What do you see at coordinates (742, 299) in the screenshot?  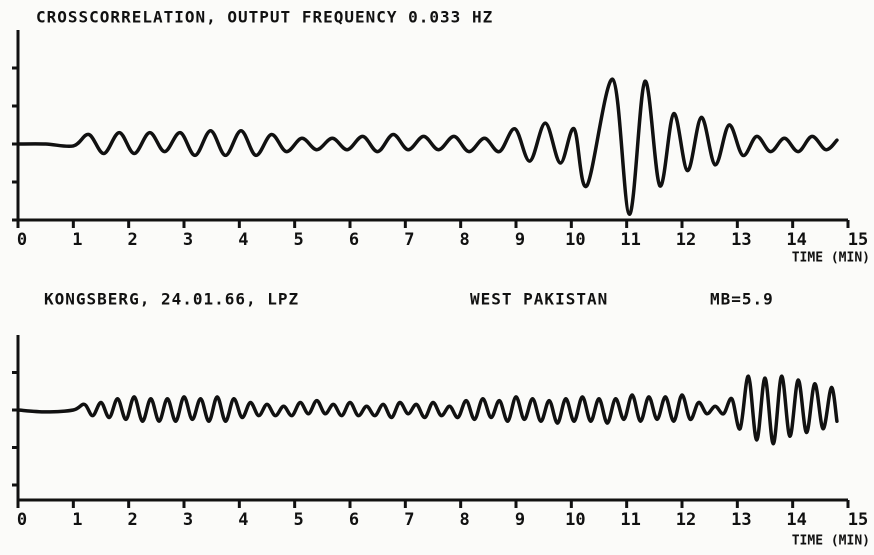 I see `annotation: MB=5.9` at bounding box center [742, 299].